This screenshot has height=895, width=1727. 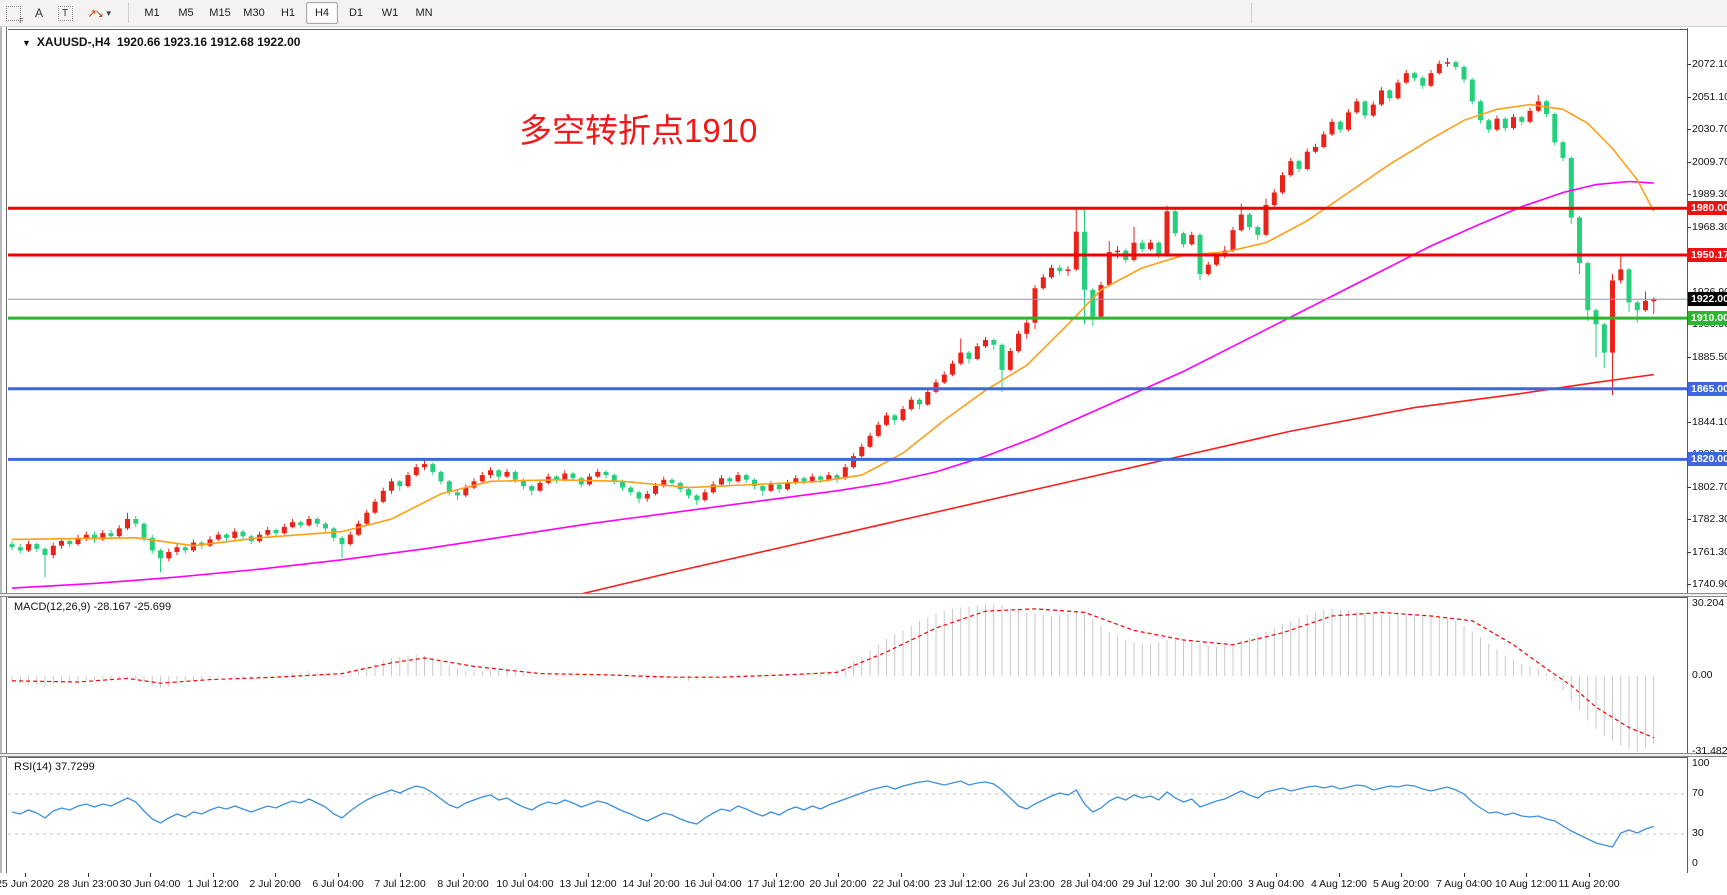 What do you see at coordinates (1707, 389) in the screenshot?
I see `level-price-tag-1865.00: 1865.00` at bounding box center [1707, 389].